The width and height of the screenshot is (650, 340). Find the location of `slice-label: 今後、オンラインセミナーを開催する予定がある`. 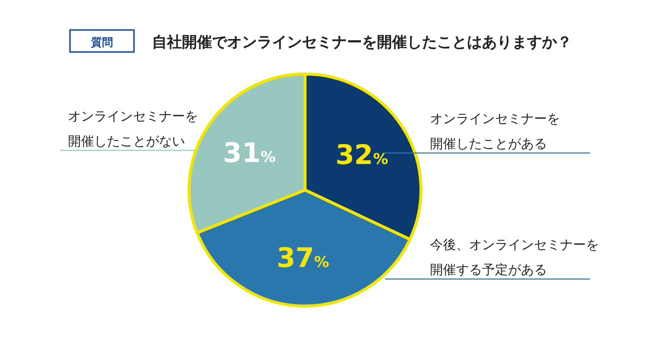

slice-label: 今後、オンラインセミナーを開催する予定がある is located at coordinates (514, 258).